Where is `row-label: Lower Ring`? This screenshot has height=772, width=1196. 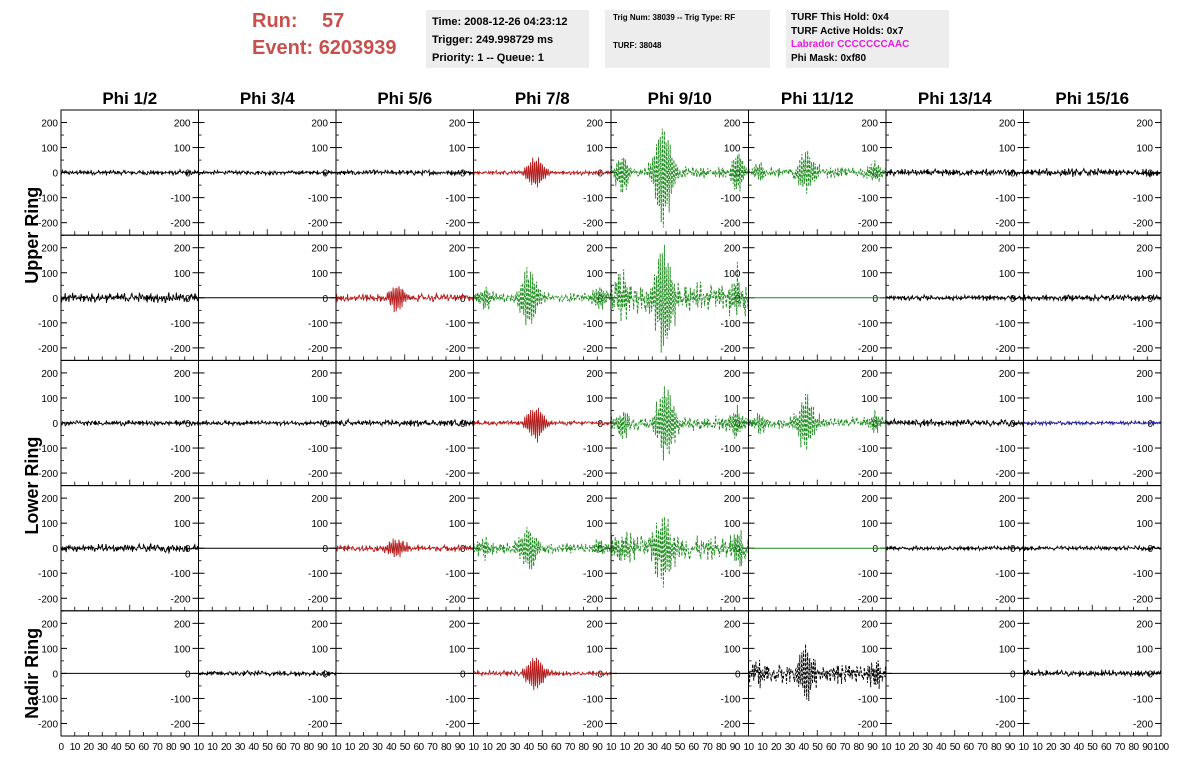 row-label: Lower Ring is located at coordinates (32, 486).